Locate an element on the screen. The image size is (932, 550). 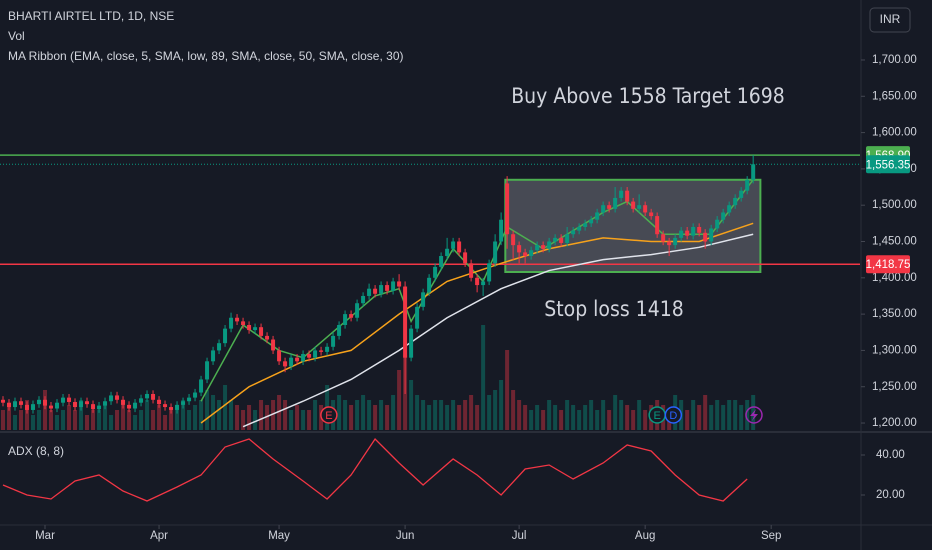
event-label: D is located at coordinates (673, 416).